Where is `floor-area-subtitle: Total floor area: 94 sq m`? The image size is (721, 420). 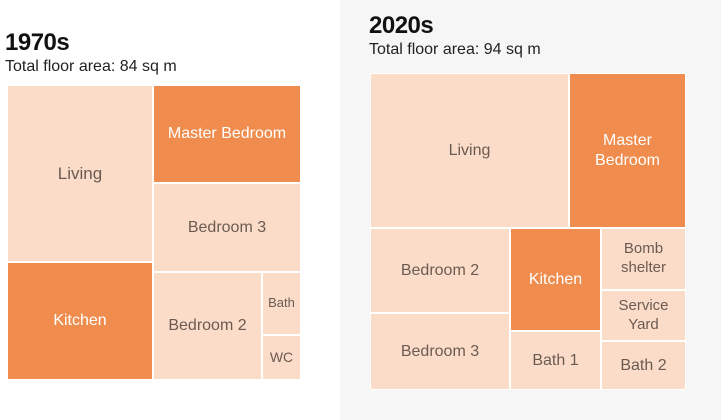
floor-area-subtitle: Total floor area: 94 sq m is located at coordinates (455, 49).